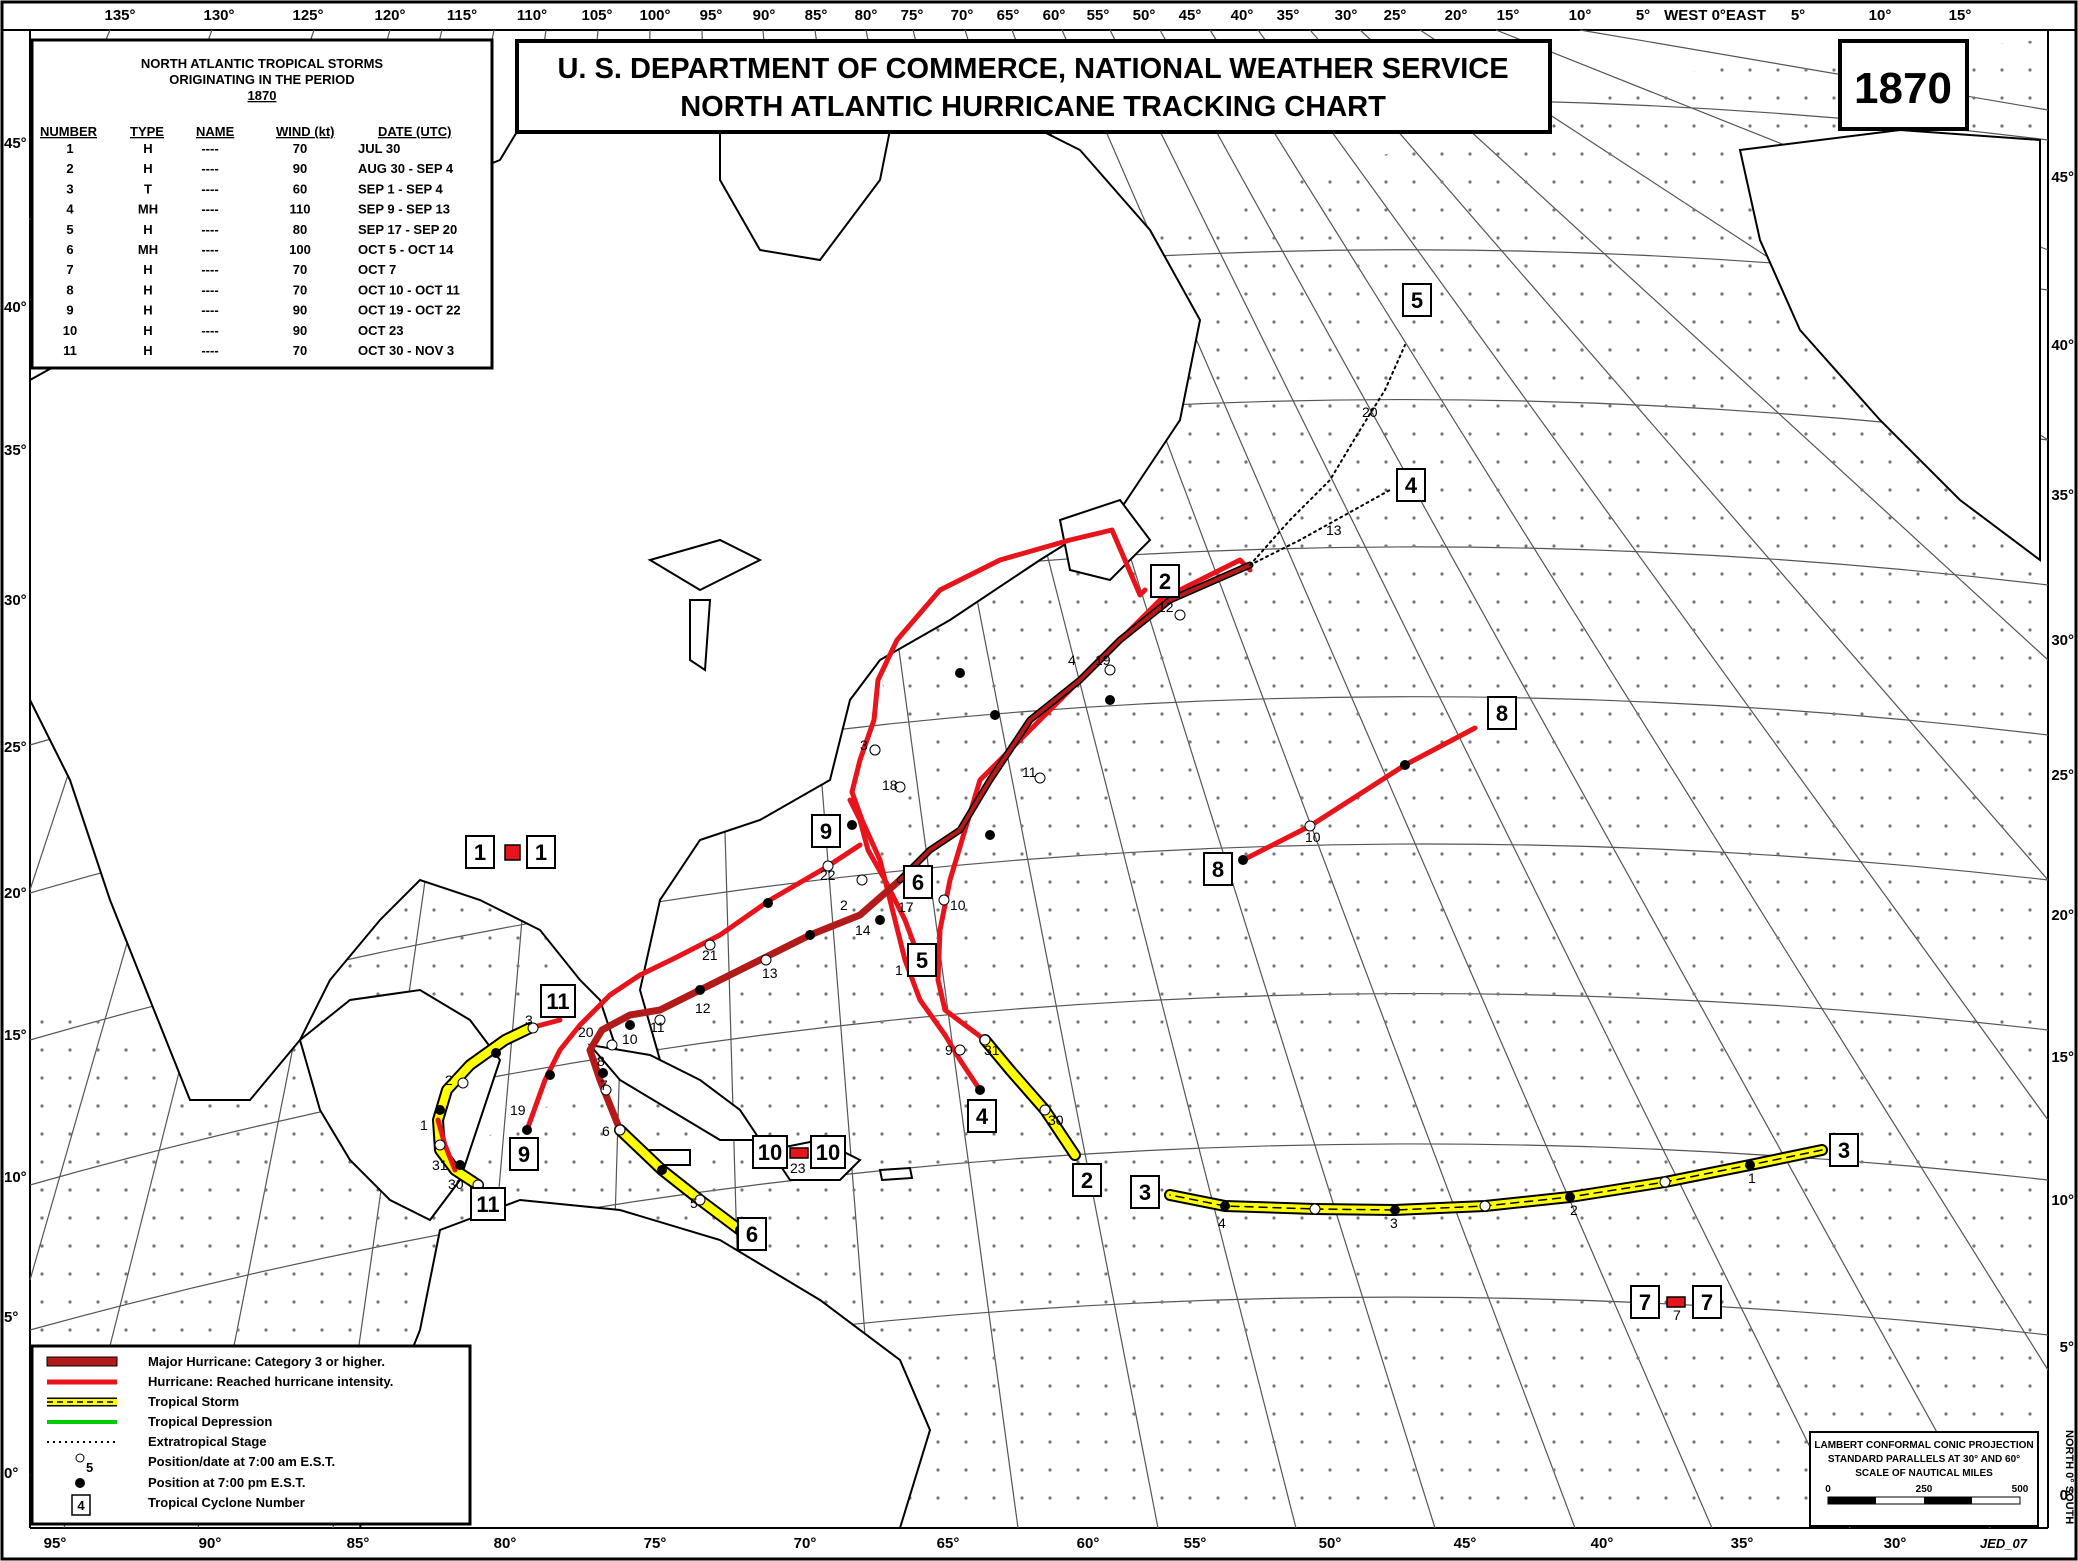 The height and width of the screenshot is (1561, 2078). I want to click on table-cell: AUG 30 - SEP 4, so click(406, 168).